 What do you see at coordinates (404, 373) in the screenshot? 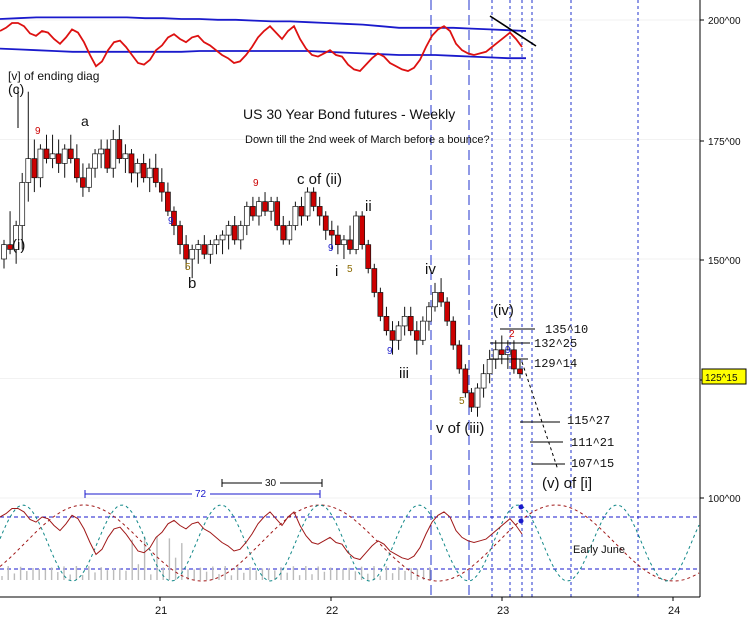
I see `wave-label: iii` at bounding box center [404, 373].